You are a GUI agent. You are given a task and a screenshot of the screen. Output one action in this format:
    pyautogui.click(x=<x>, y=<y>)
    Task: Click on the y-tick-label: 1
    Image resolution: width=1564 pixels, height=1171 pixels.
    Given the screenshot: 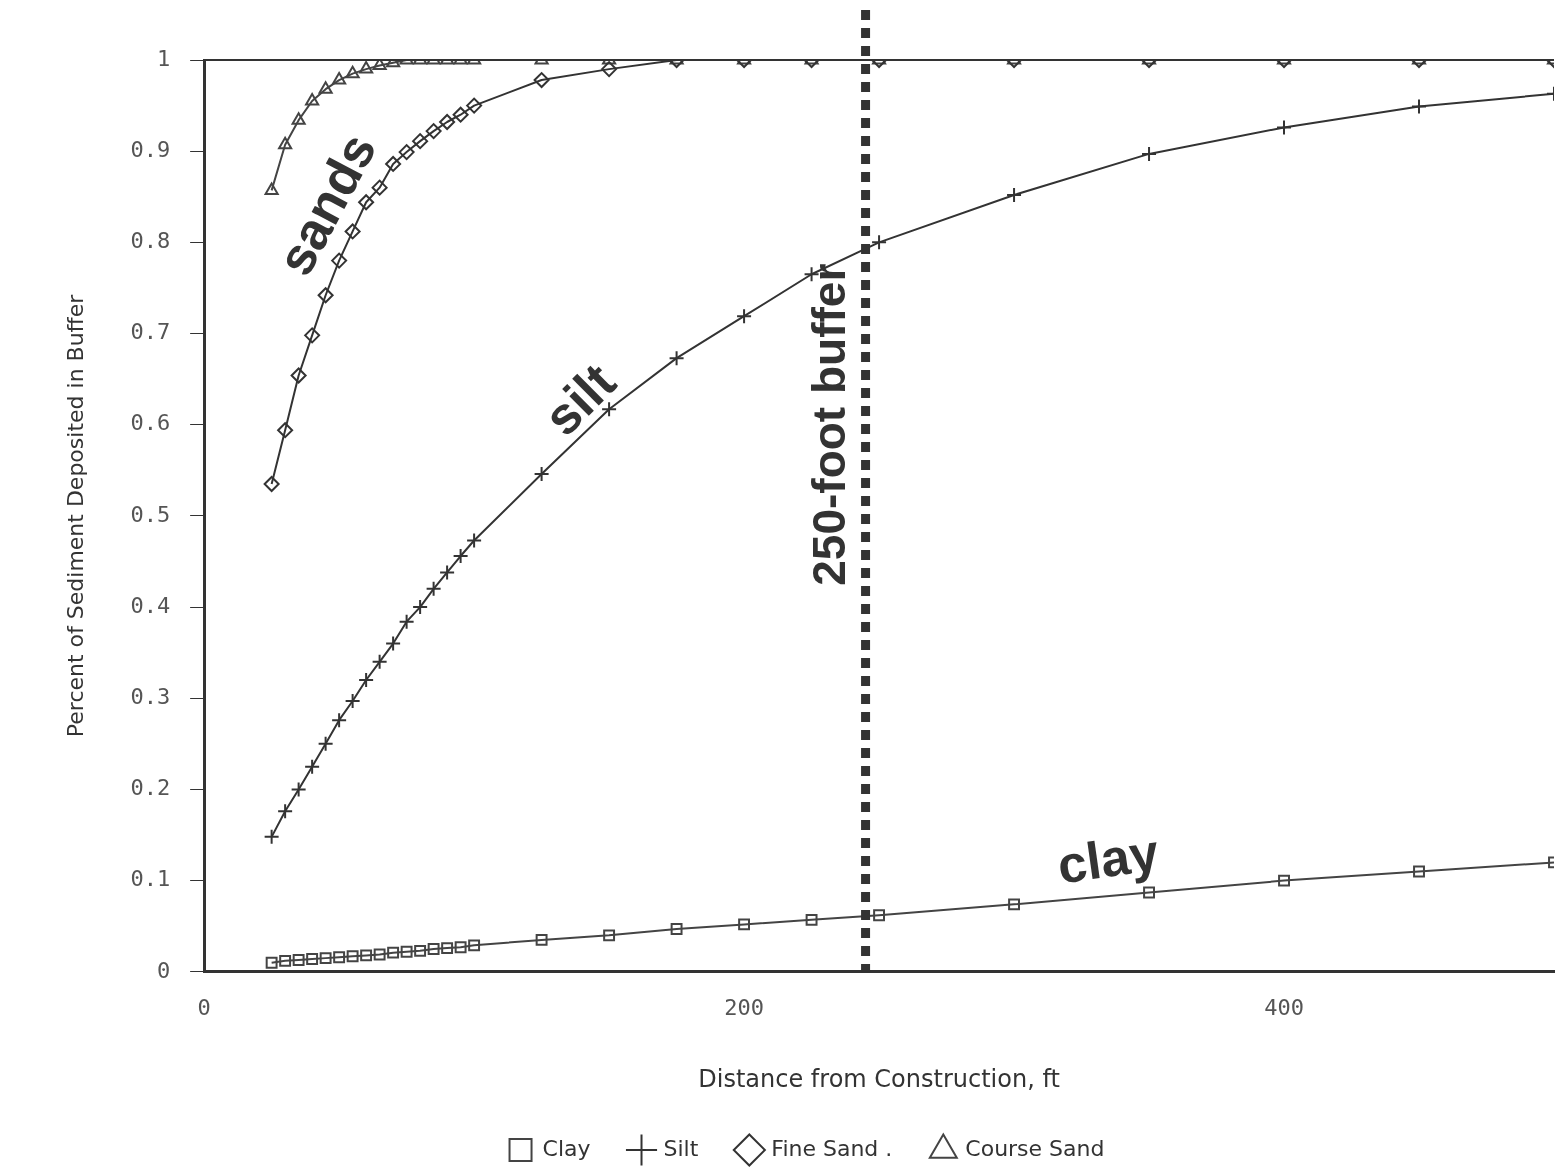 What is the action you would take?
    pyautogui.click(x=163, y=58)
    